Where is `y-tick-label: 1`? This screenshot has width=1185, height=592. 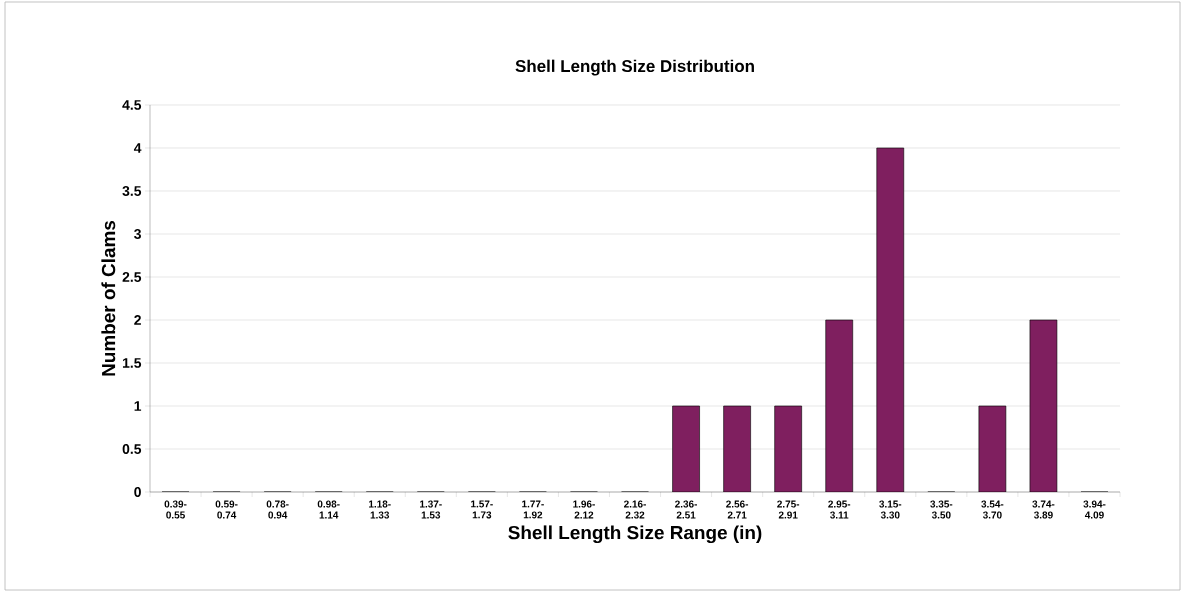
y-tick-label: 1 is located at coordinates (138, 406).